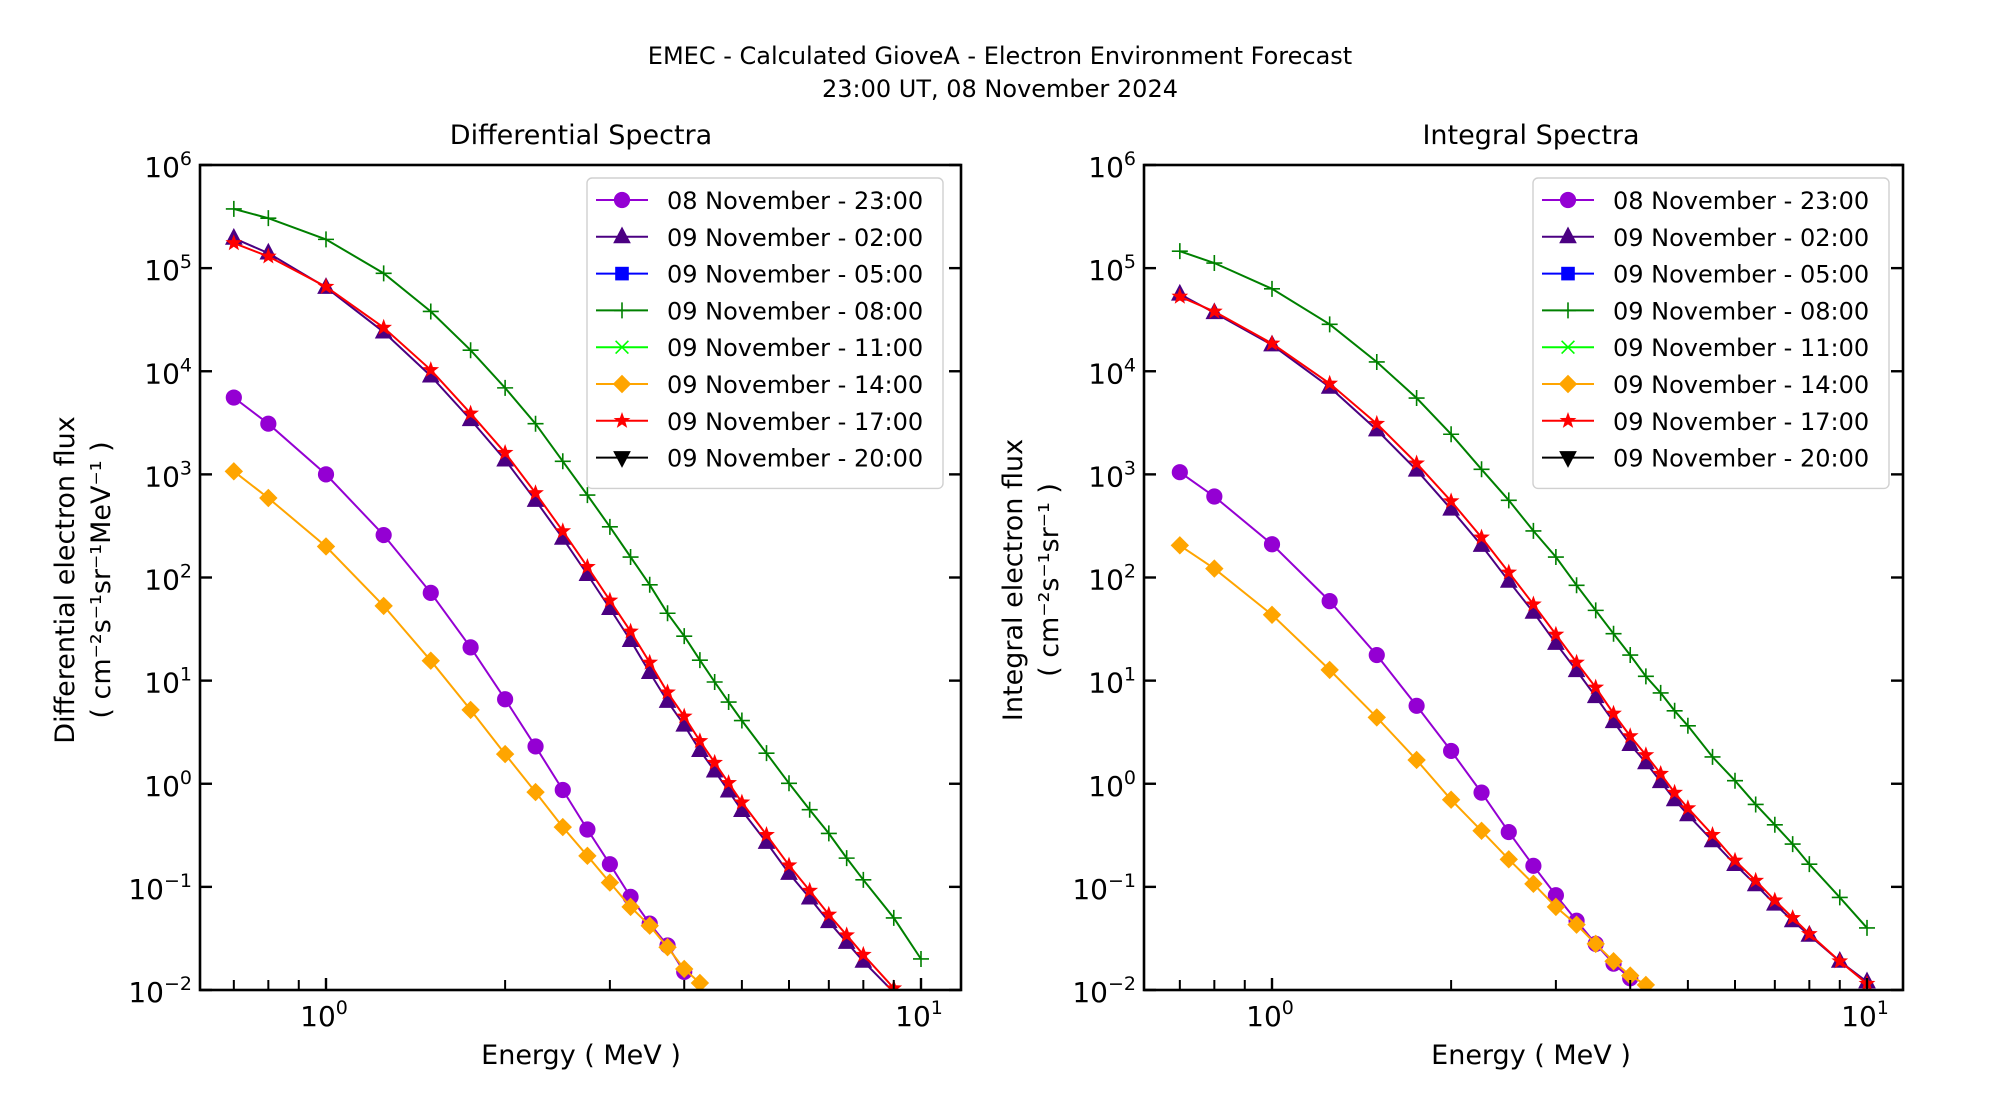 This screenshot has width=2000, height=1100. What do you see at coordinates (1568, 235) in the screenshot?
I see `legend-marker-triangle-up-icon` at bounding box center [1568, 235].